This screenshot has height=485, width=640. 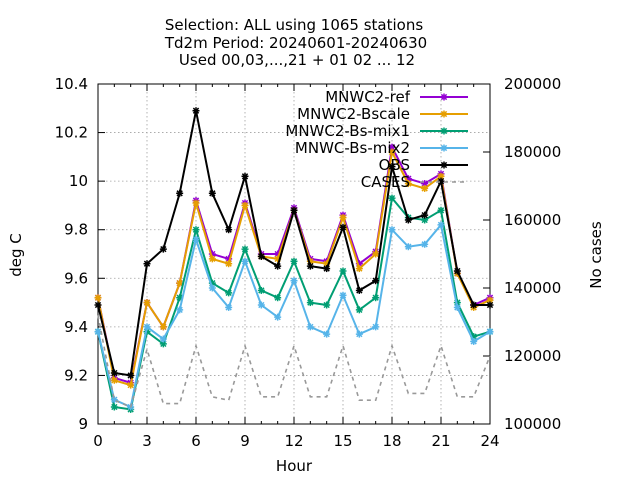 I want to click on legend-label-obs: OBS, so click(x=394, y=165).